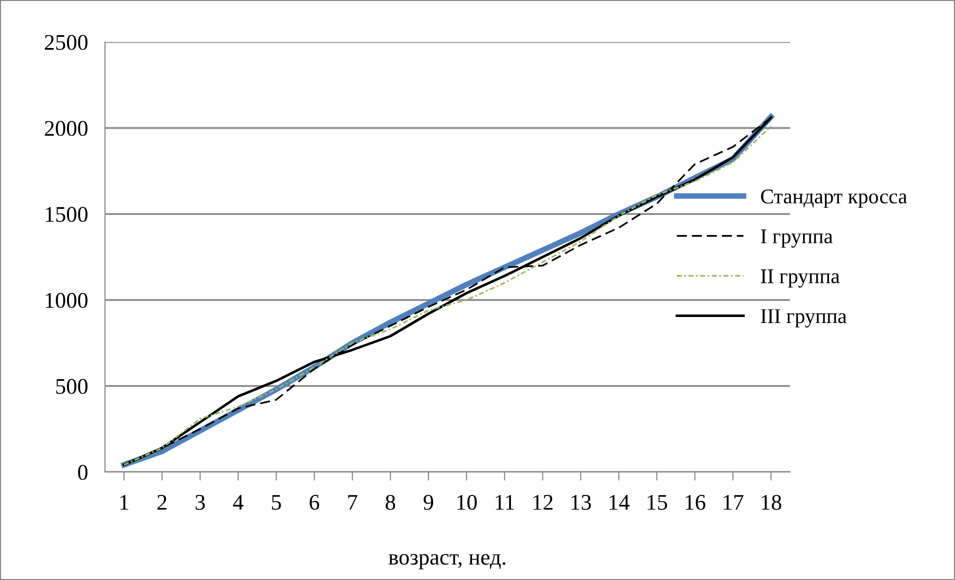 Image resolution: width=955 pixels, height=580 pixels. I want to click on y-tick-label: 1500, so click(67, 214).